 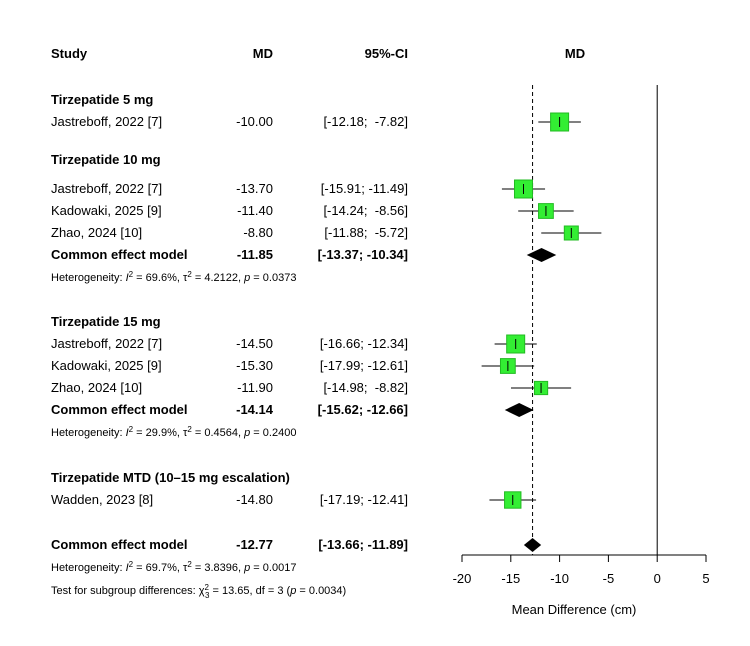 I want to click on study-md: -14.50, so click(x=254, y=343).